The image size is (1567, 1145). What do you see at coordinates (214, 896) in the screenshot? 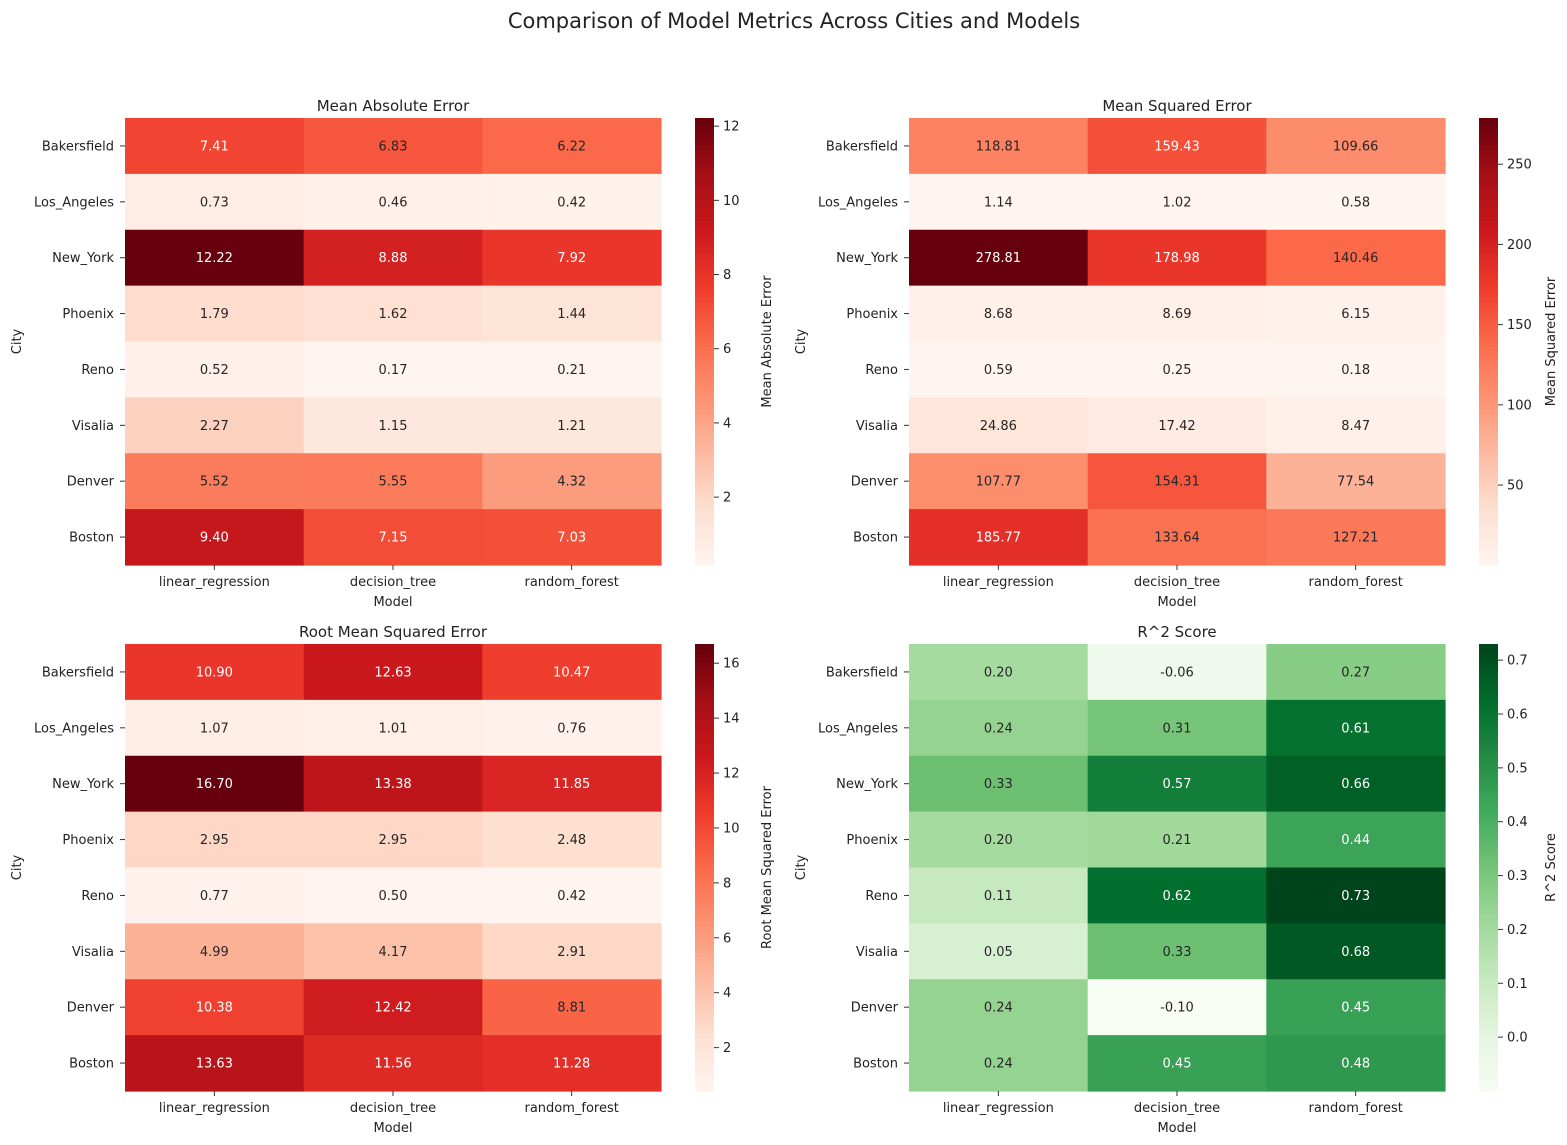
I see `cell-value-label: 0.77` at bounding box center [214, 896].